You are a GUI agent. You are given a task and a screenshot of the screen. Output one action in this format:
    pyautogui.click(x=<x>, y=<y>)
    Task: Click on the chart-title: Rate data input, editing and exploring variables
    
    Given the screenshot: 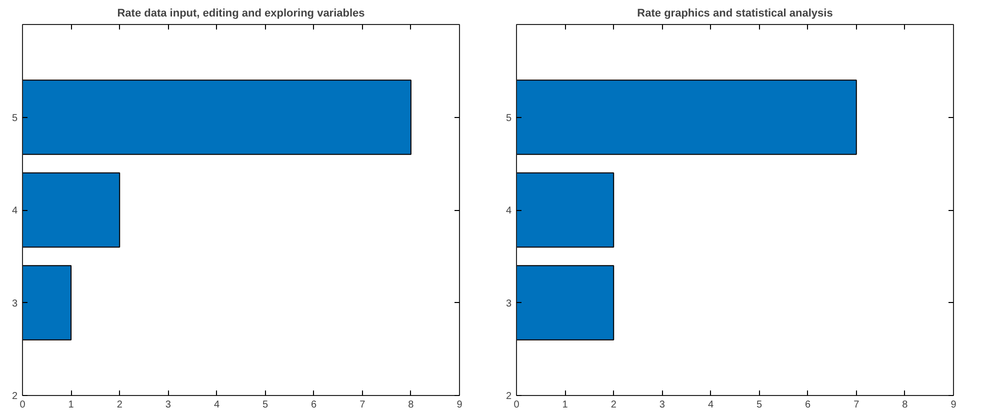 What is the action you would take?
    pyautogui.click(x=241, y=14)
    